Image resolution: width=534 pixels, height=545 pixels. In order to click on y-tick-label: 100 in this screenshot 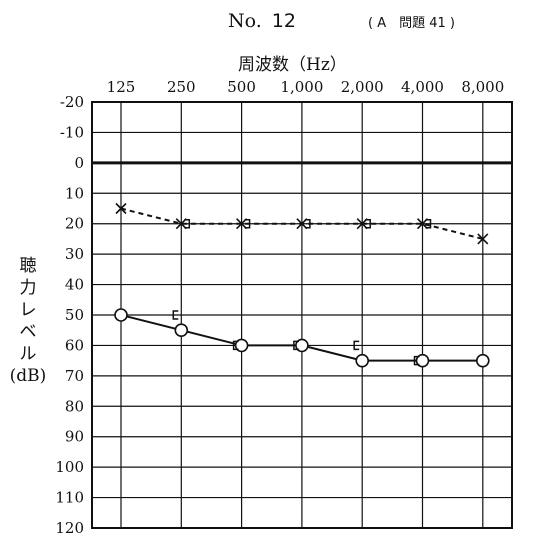, I will do `click(69, 467)`.